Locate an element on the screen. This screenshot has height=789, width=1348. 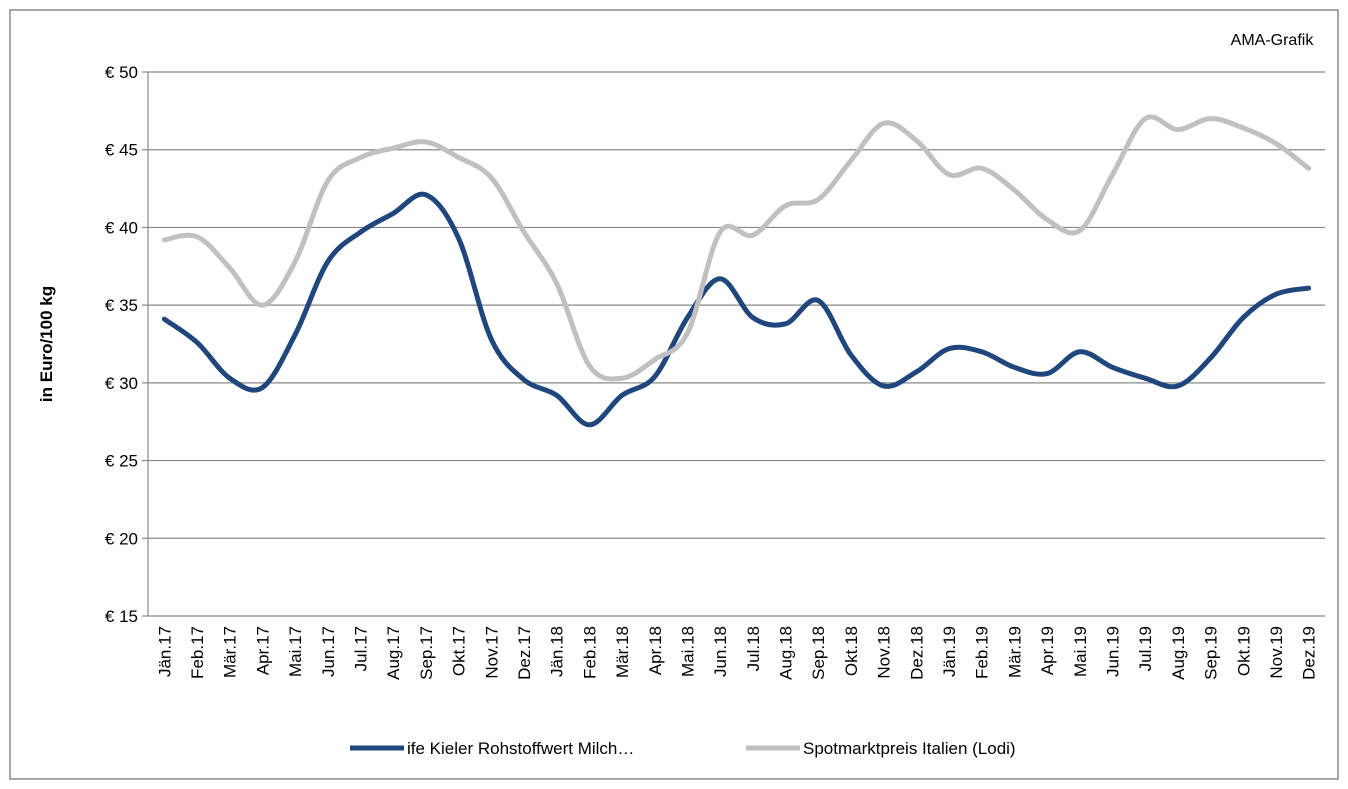
y-tick-label: € 45 is located at coordinates (121, 150).